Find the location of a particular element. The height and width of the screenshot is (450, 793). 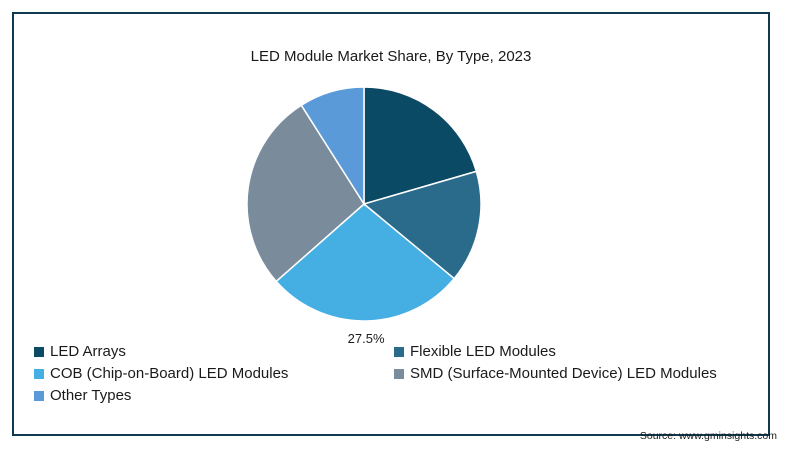

legend-label: Other Types is located at coordinates (91, 395).